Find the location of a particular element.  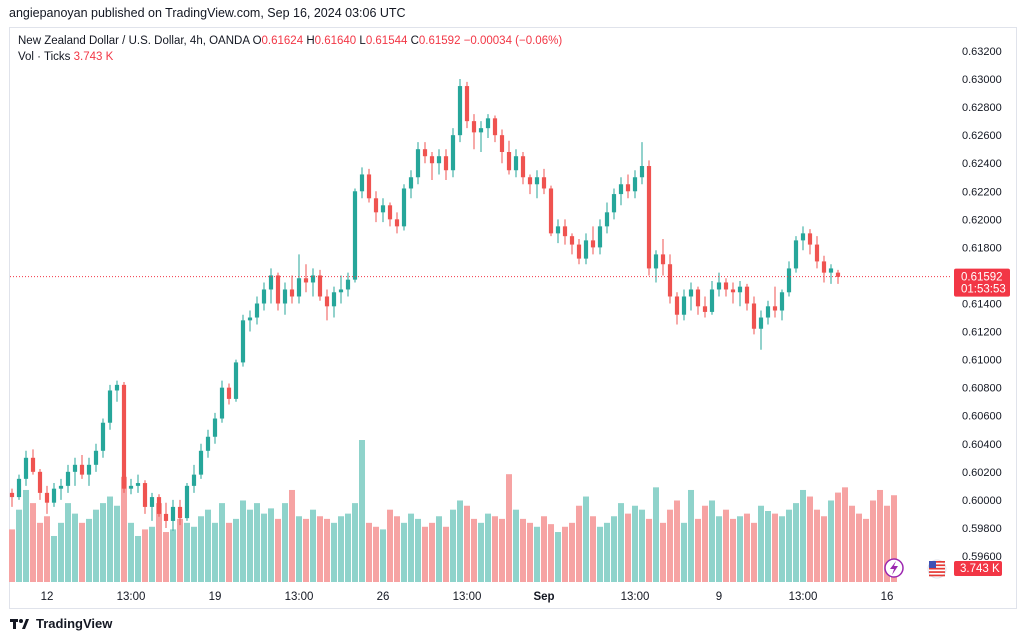

volume-label: Vol · Ticks is located at coordinates (44, 57).